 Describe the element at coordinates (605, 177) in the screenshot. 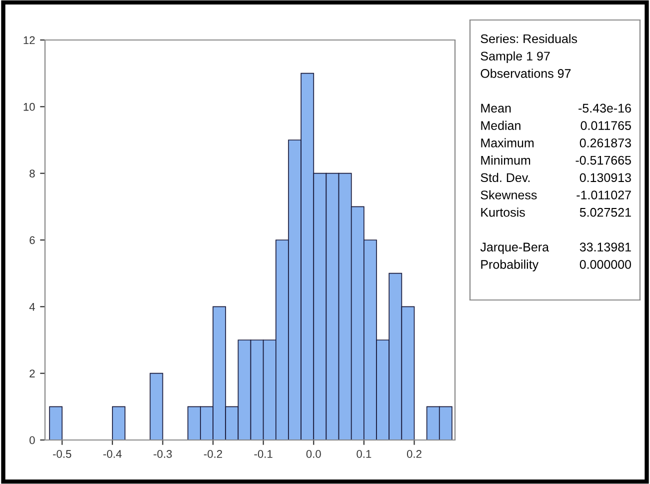

I see `text: 0.130913` at that location.